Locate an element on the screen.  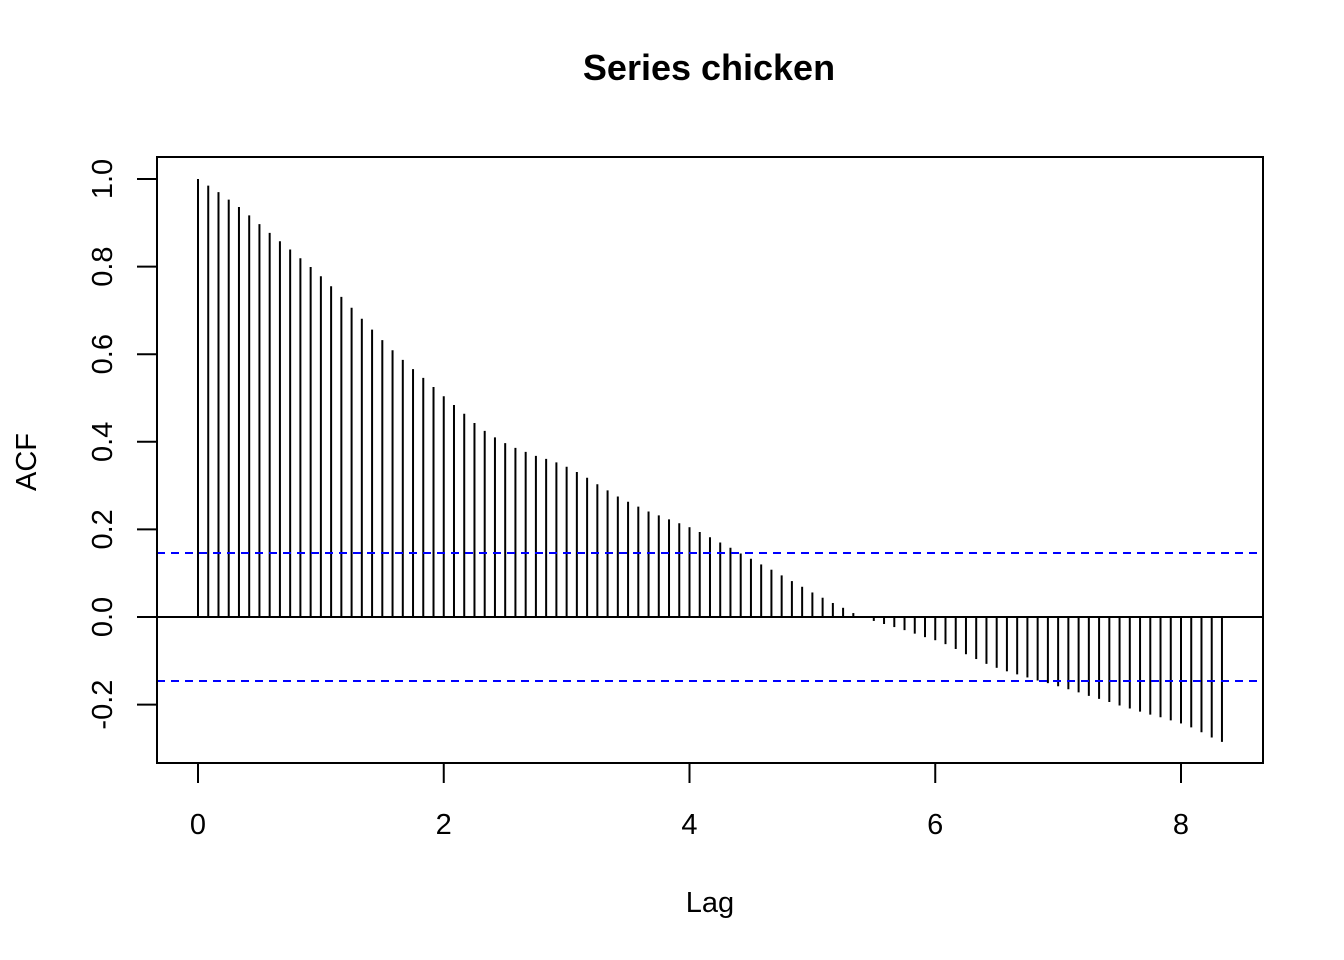
y-tick-label: 0.6 is located at coordinates (103, 354).